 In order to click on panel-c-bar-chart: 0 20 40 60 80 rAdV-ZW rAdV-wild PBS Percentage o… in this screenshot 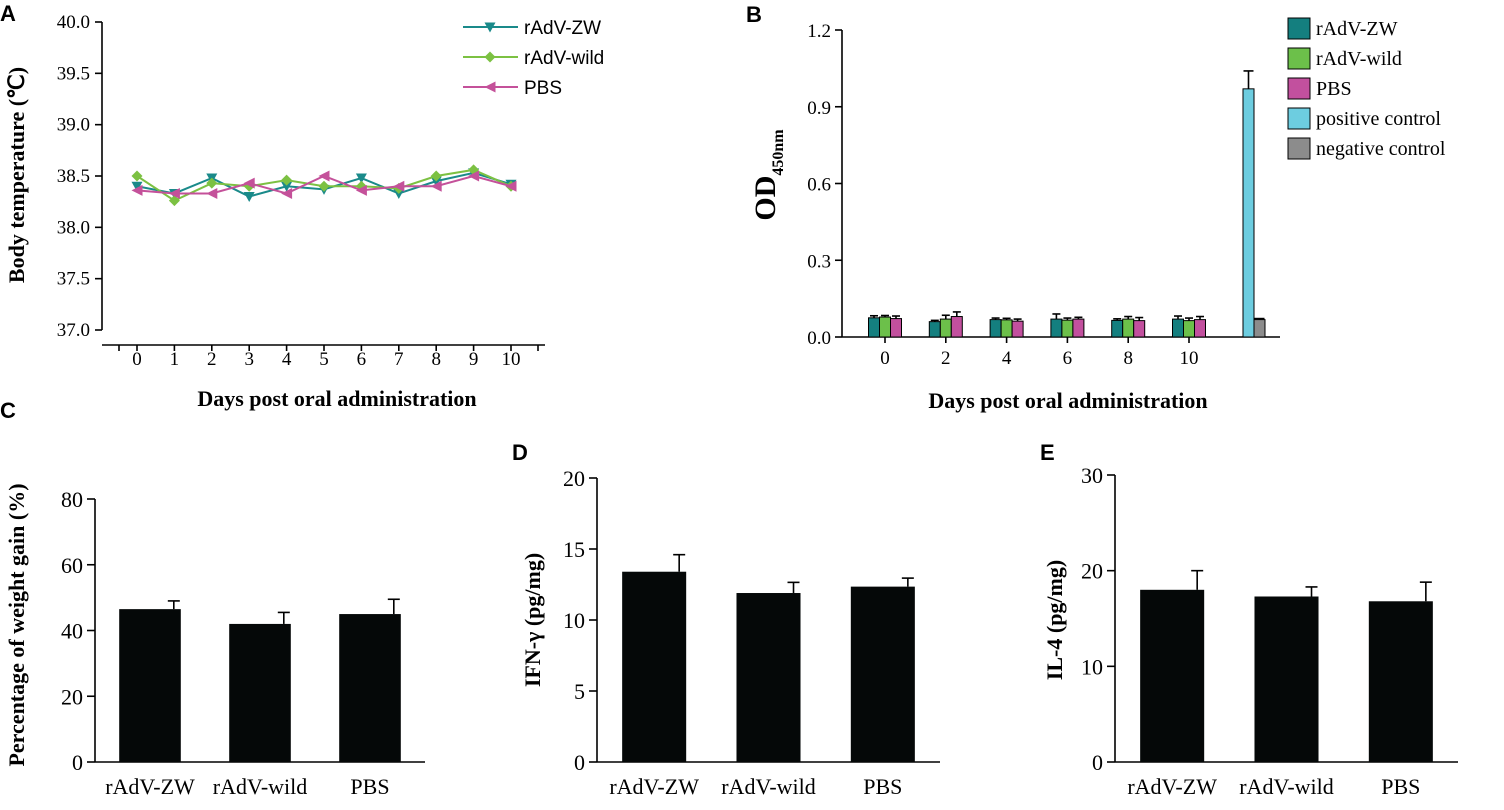, I will do `click(214, 641)`.